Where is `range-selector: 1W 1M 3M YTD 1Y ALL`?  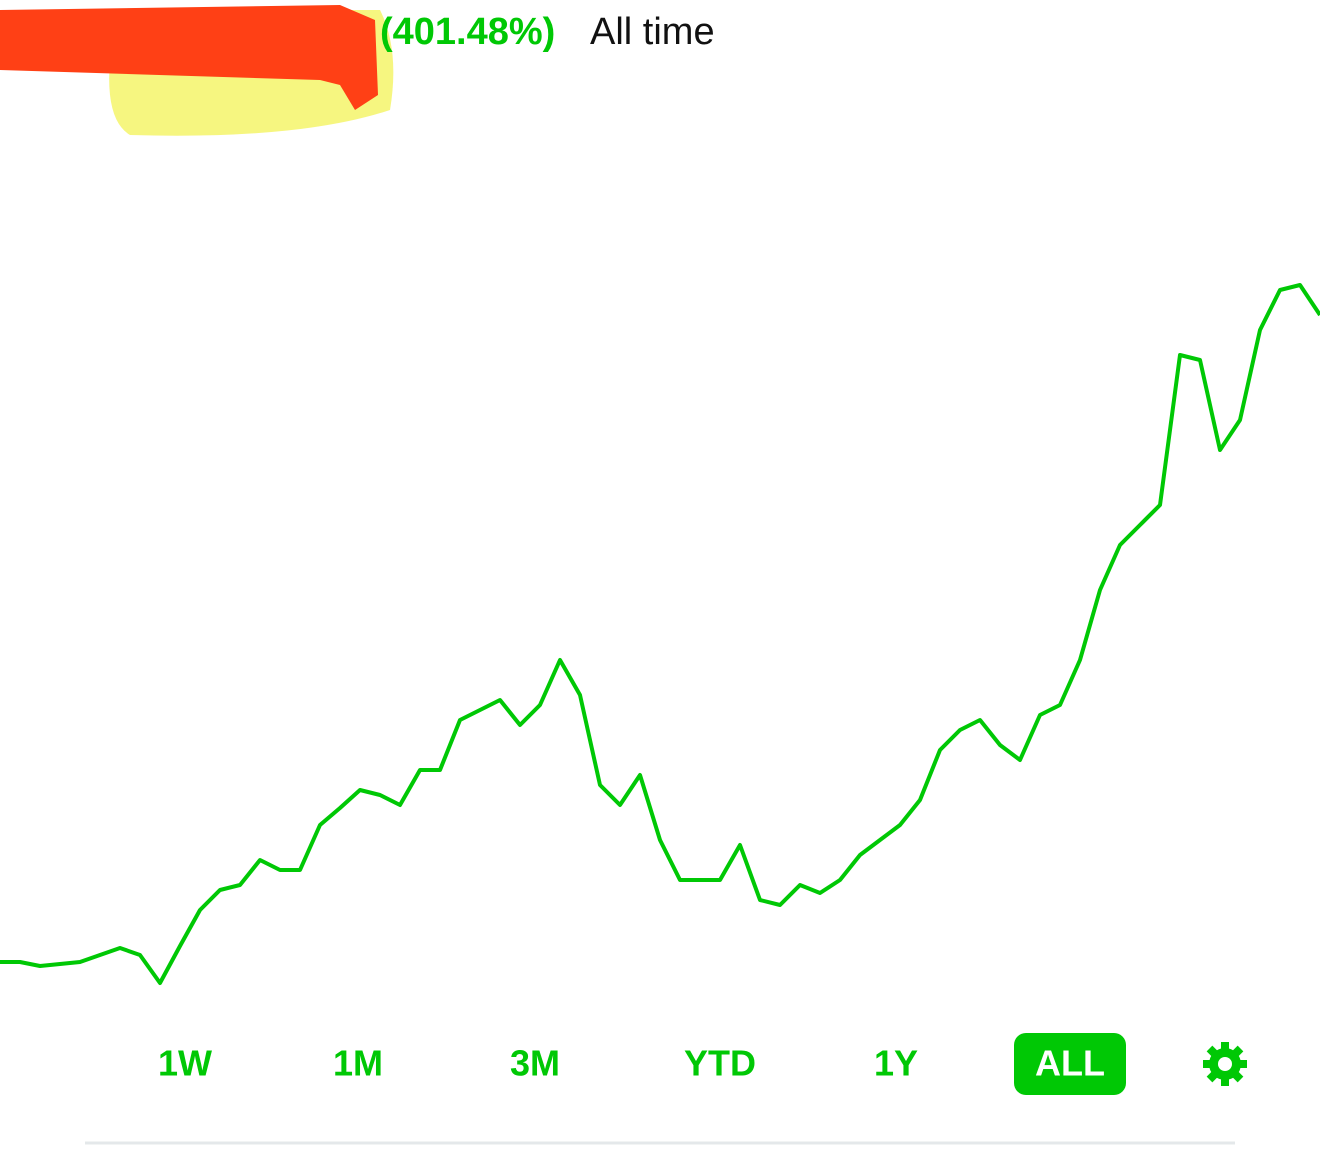
range-selector: 1W 1M 3M YTD 1Y ALL is located at coordinates (642, 1064).